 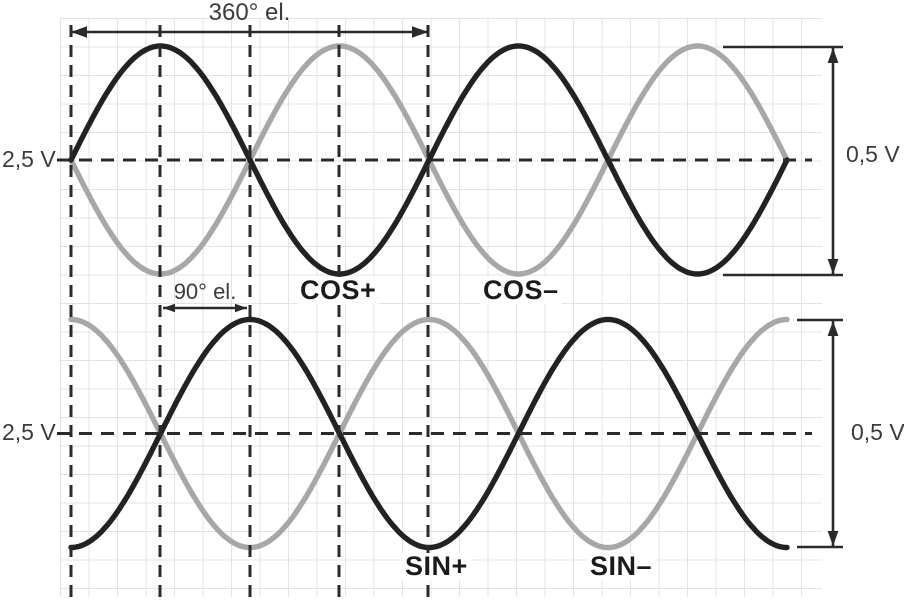 I want to click on cos-amplitude-dimension-arrow-head-start, so click(x=833, y=55).